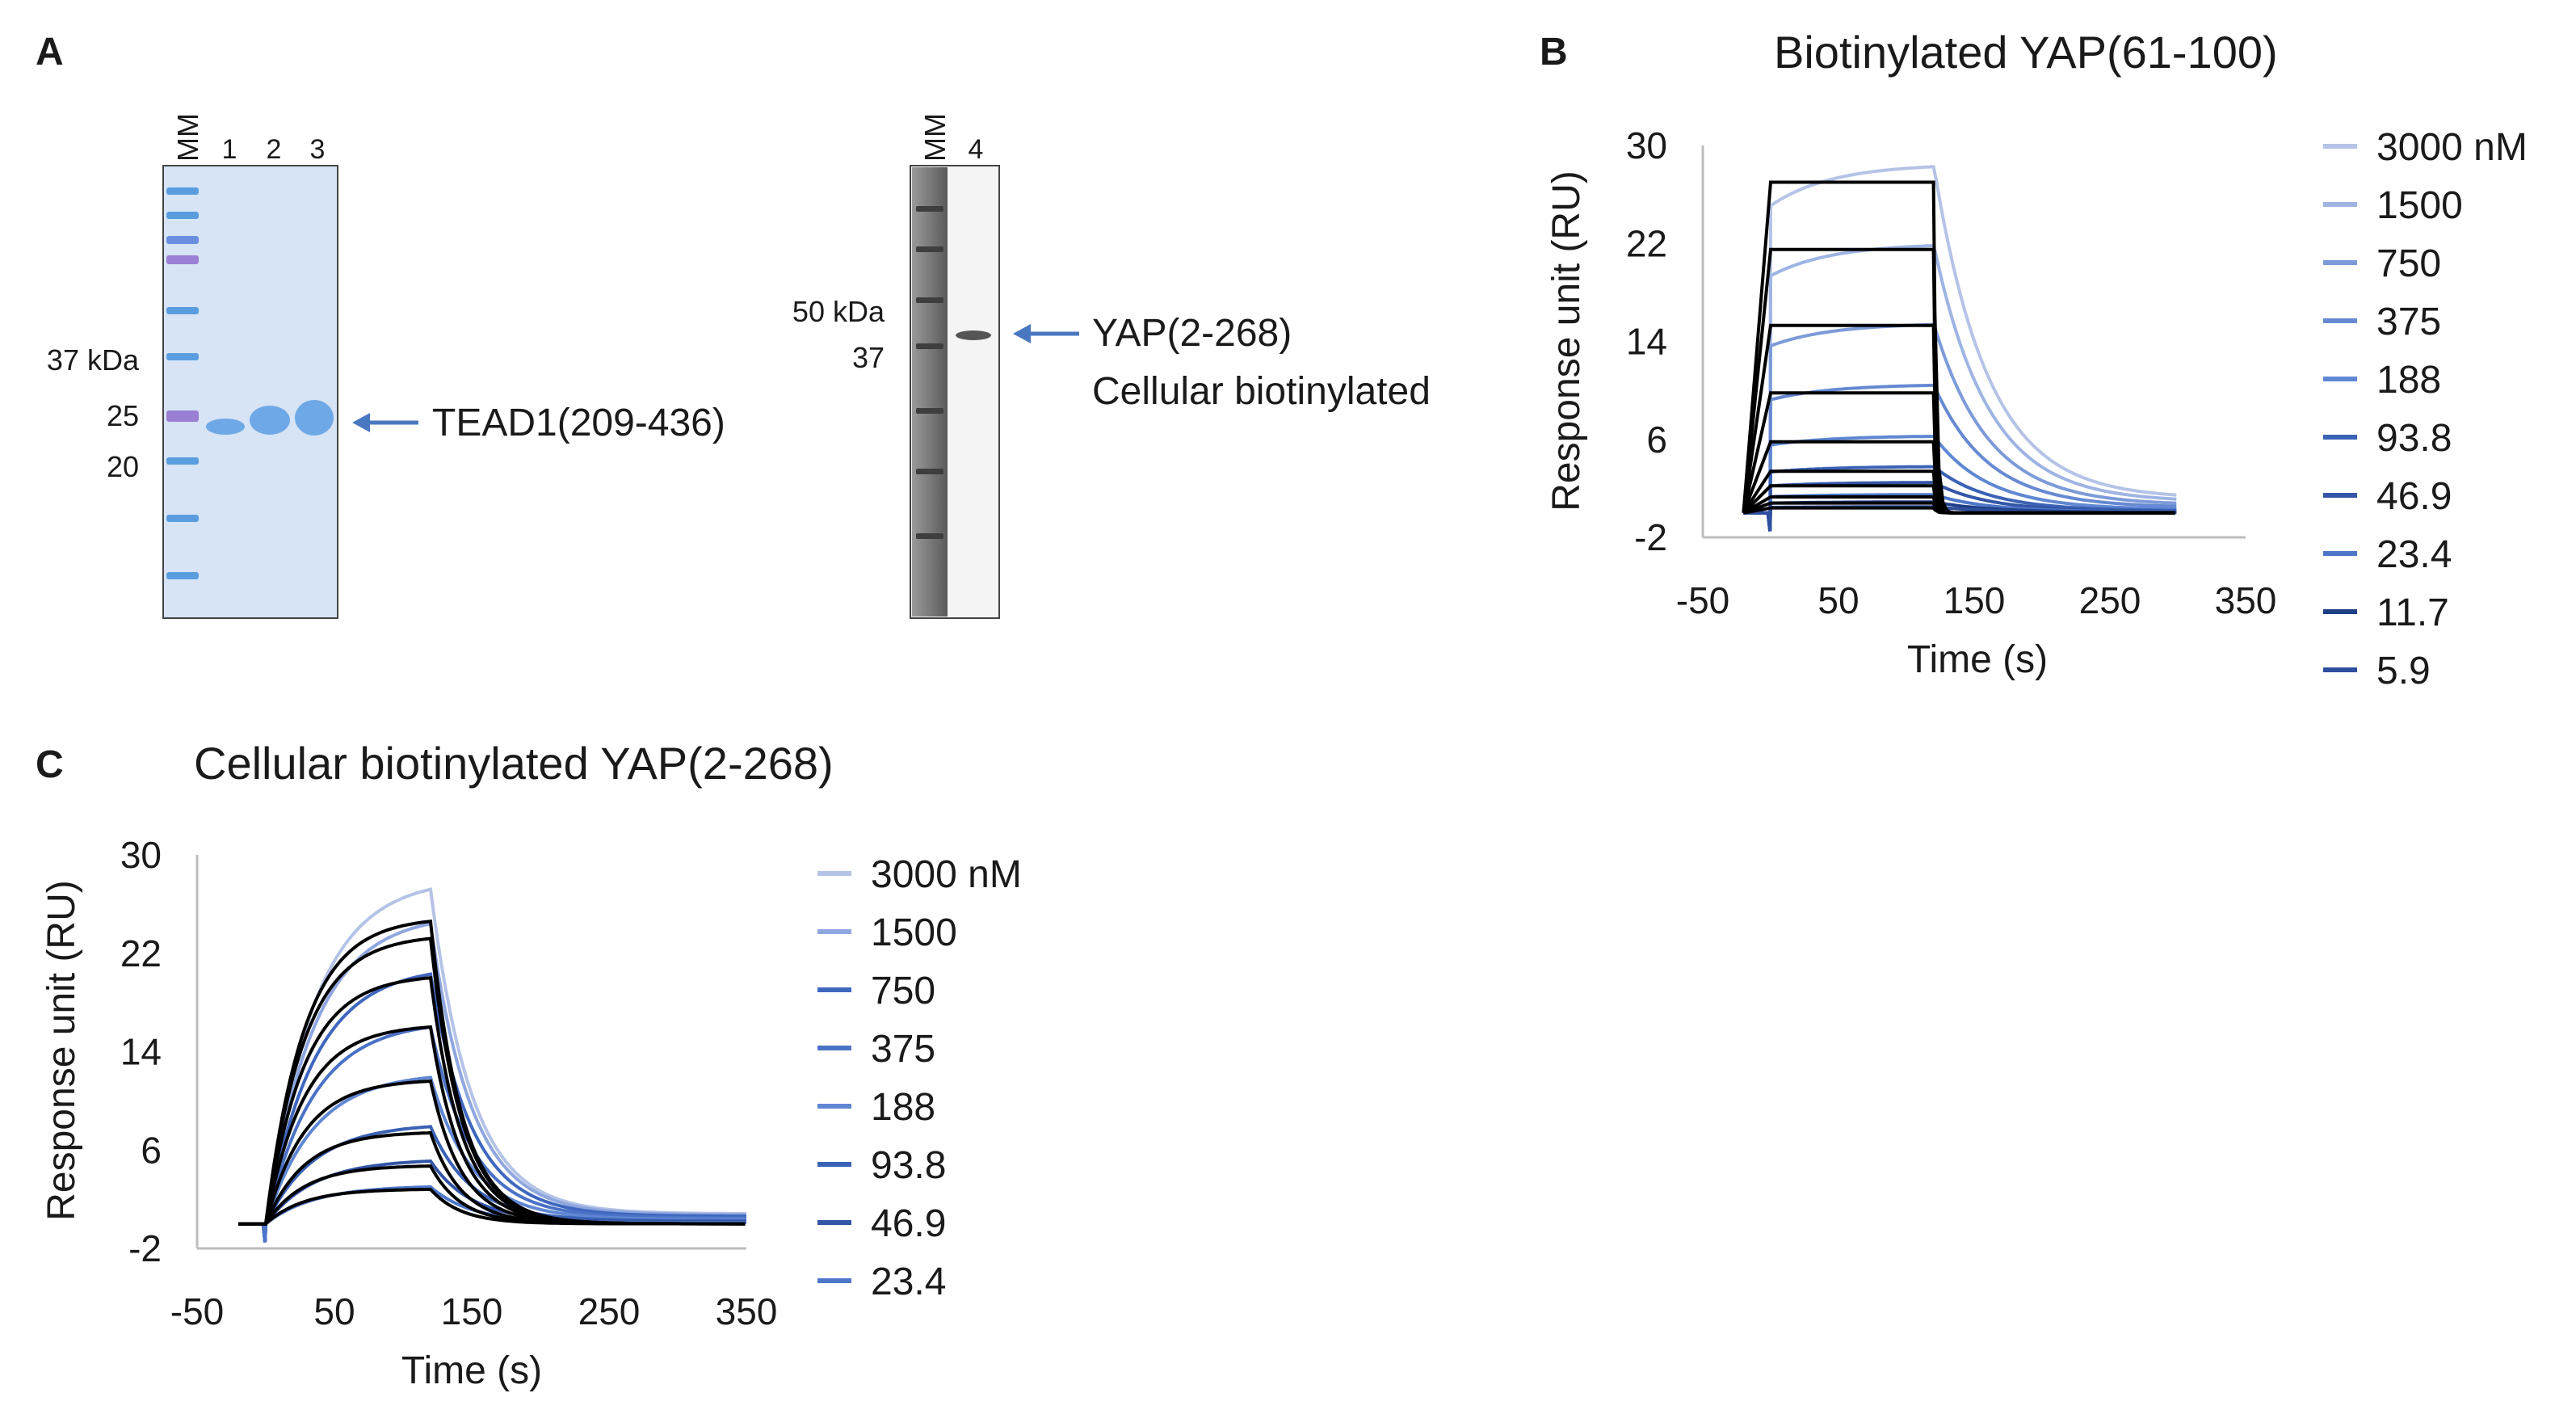 Image resolution: width=2576 pixels, height=1410 pixels. I want to click on chart-c-y-ticks: -2 6 14 22 30, so click(141, 1052).